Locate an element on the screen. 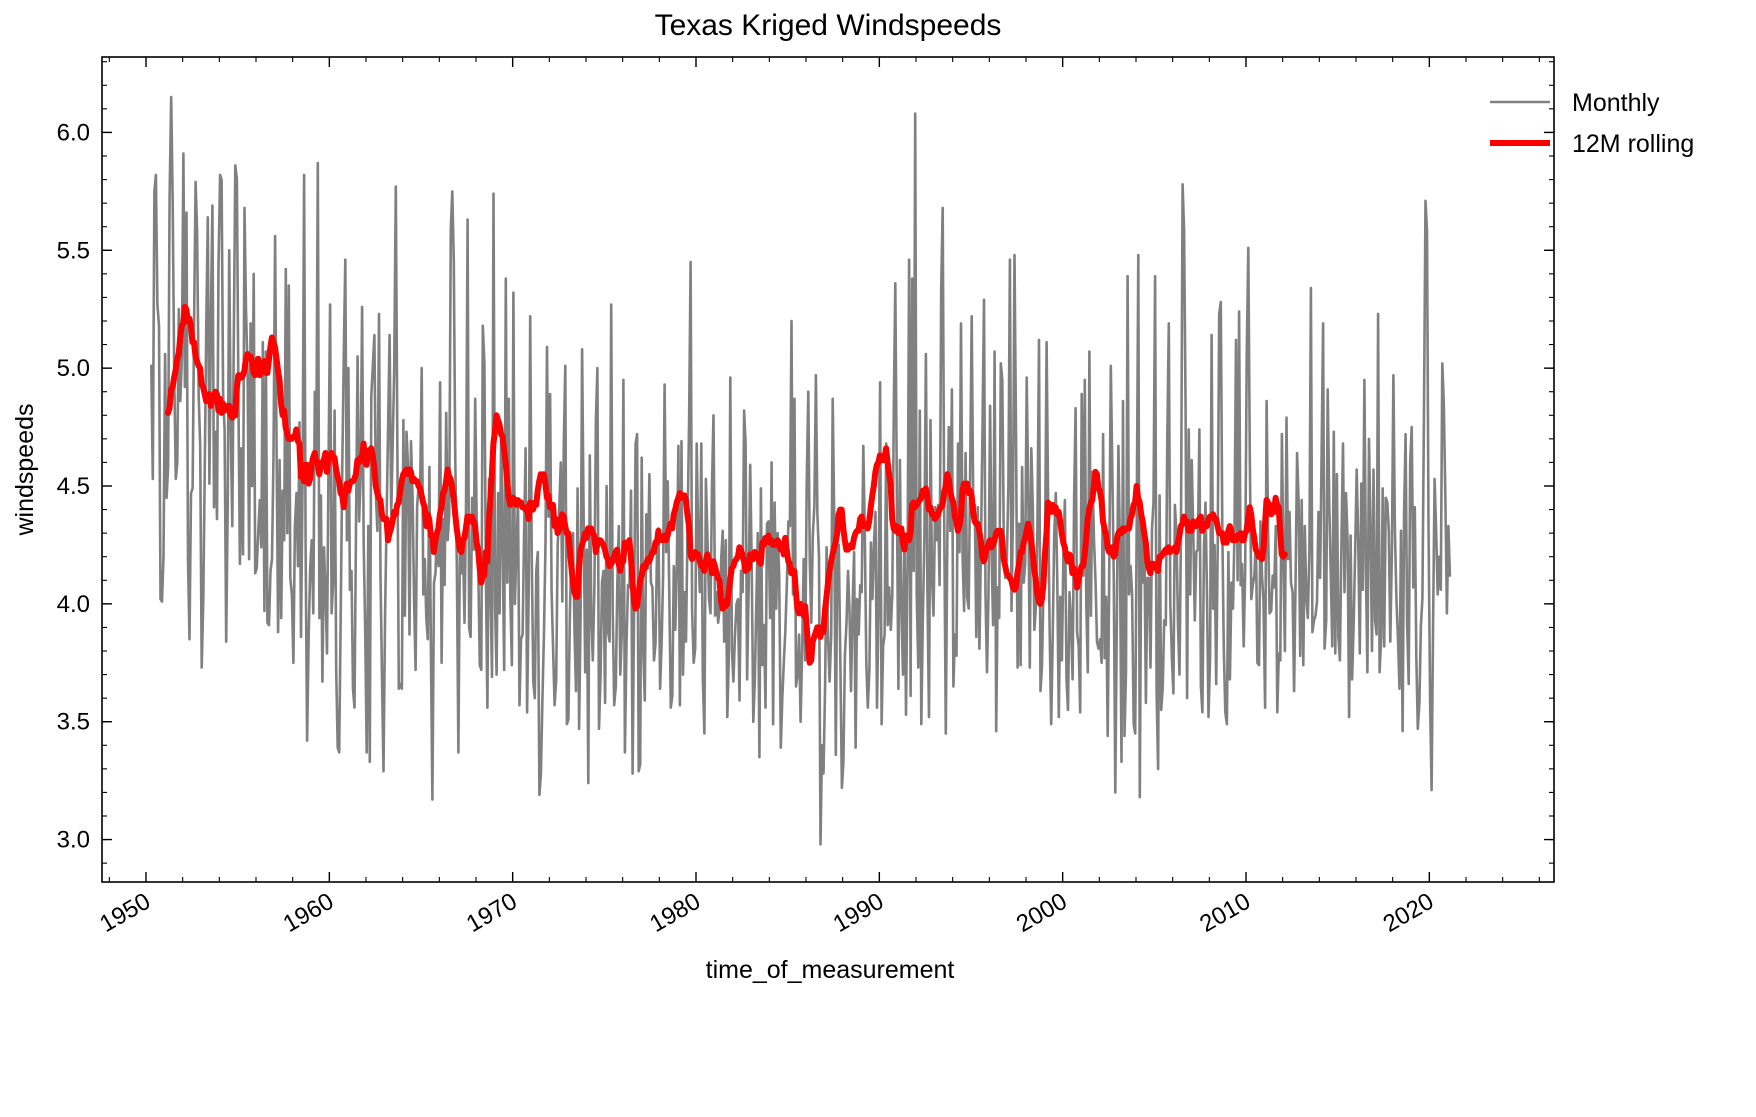 This screenshot has height=1117, width=1756. x-tick-label: 2020 is located at coordinates (1409, 913).